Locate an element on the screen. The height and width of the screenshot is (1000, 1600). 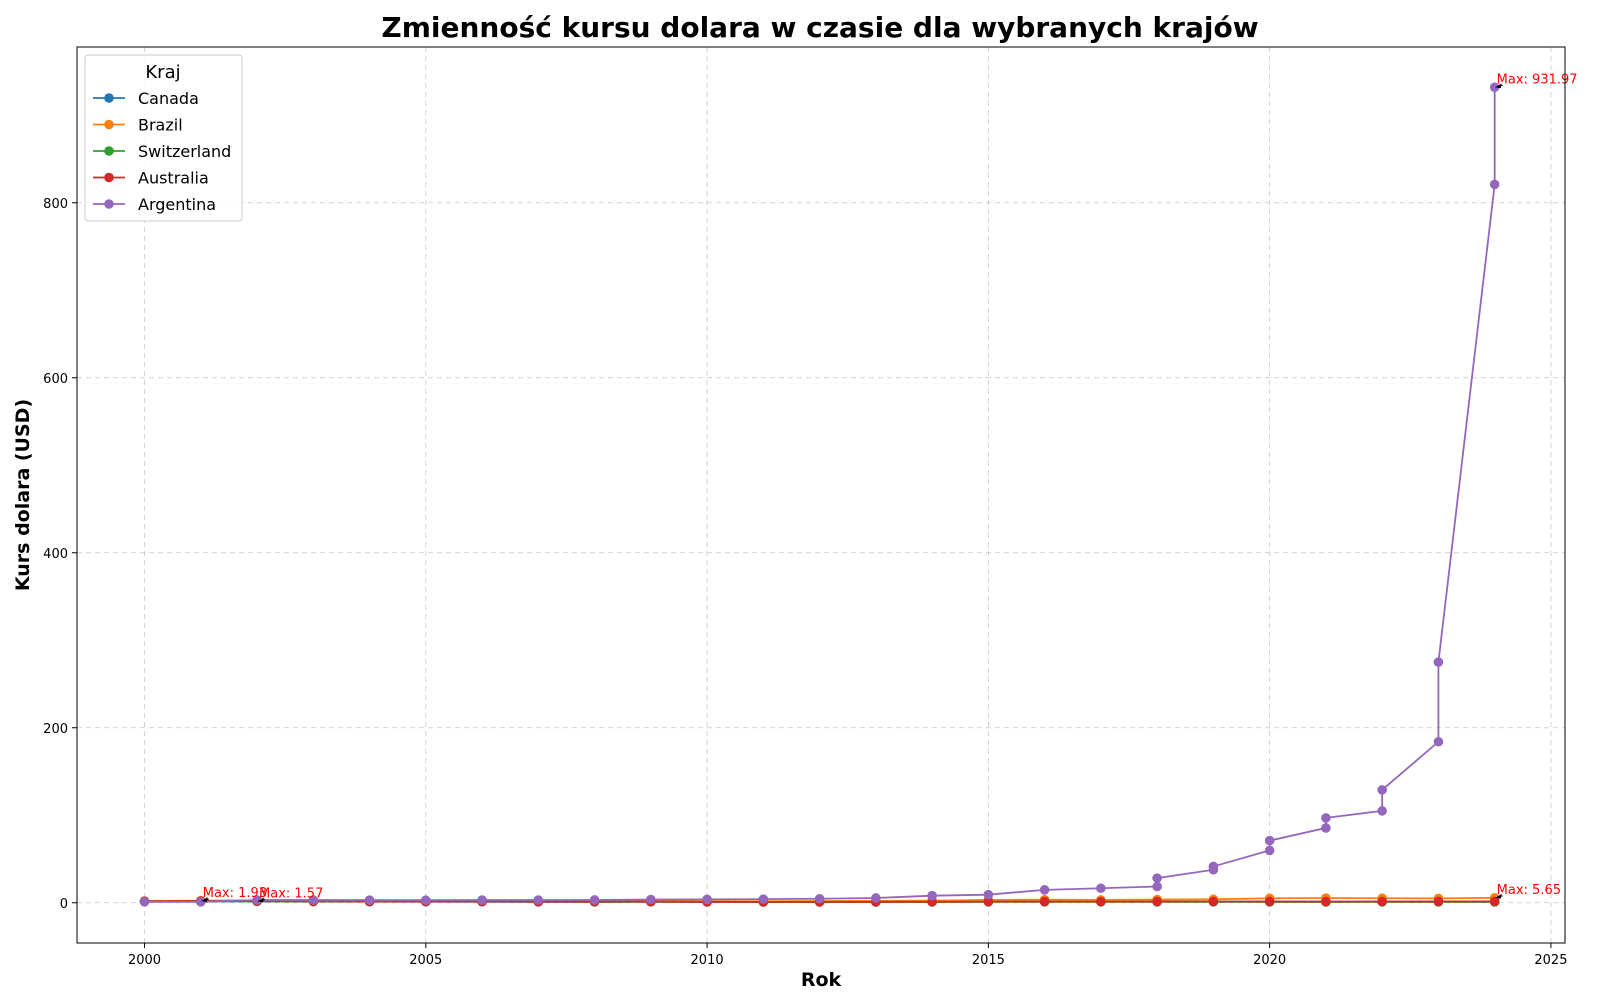
legend-item-australia: Australia is located at coordinates (151, 178).